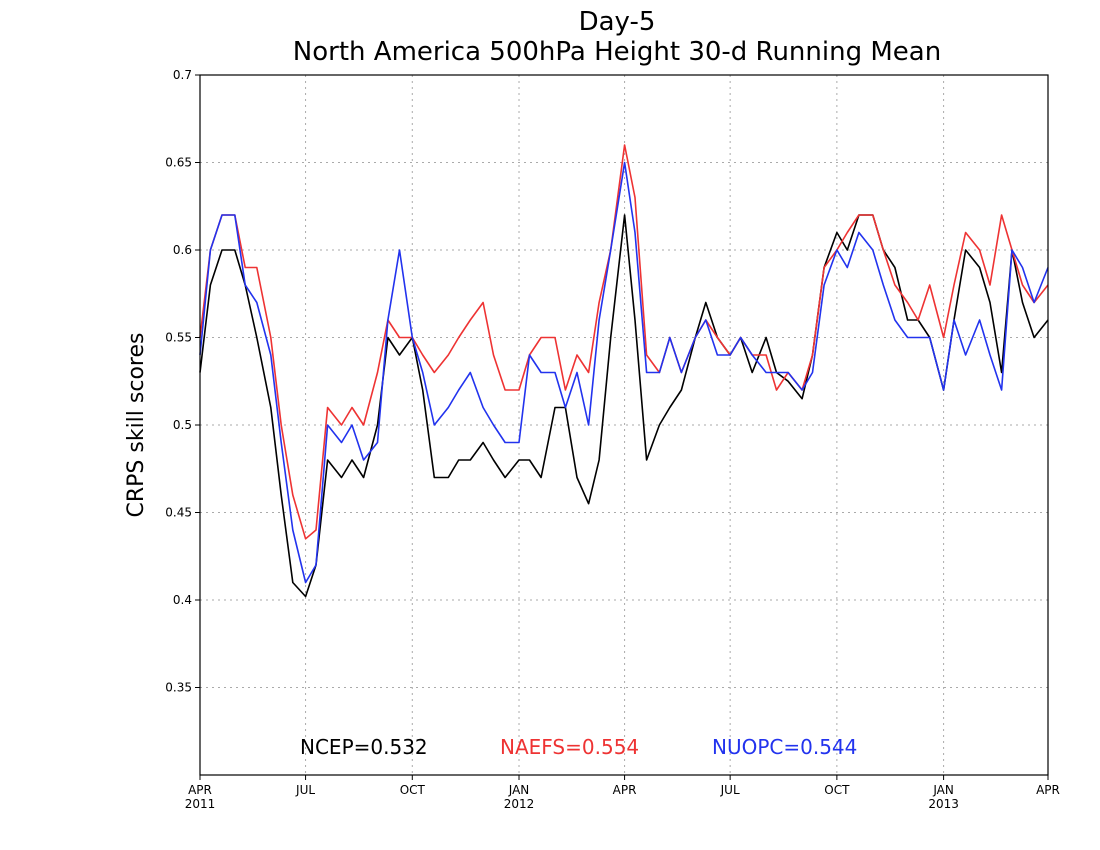 The height and width of the screenshot is (850, 1100). What do you see at coordinates (182, 75) in the screenshot?
I see `y-tick-label: 0.7` at bounding box center [182, 75].